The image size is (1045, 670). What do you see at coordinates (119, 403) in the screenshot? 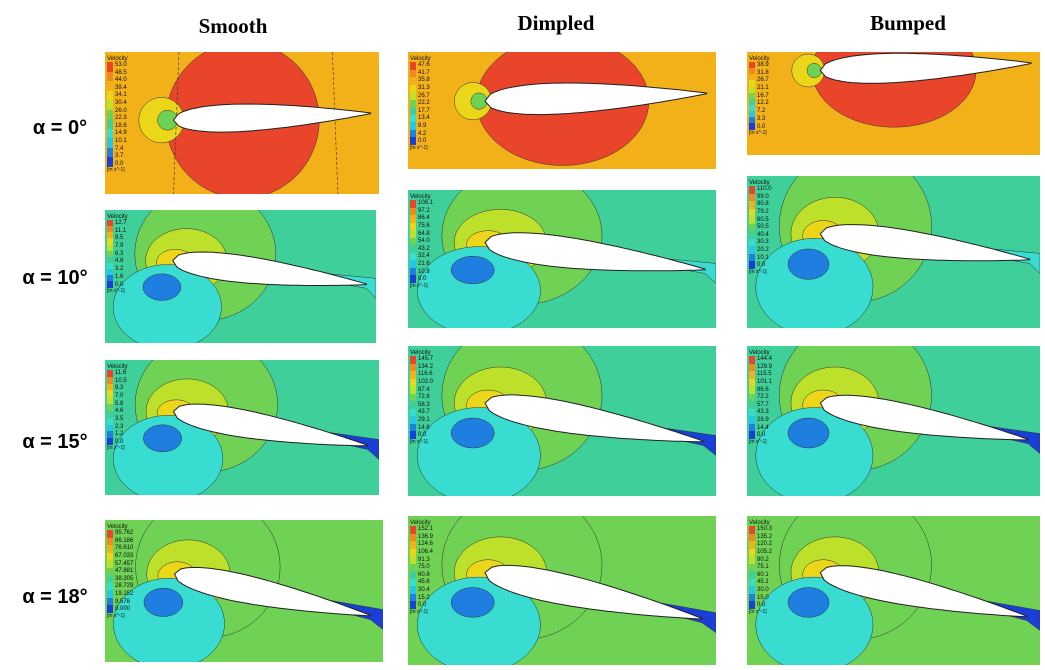
I see `legend-tick-label: 5.8` at bounding box center [119, 403].